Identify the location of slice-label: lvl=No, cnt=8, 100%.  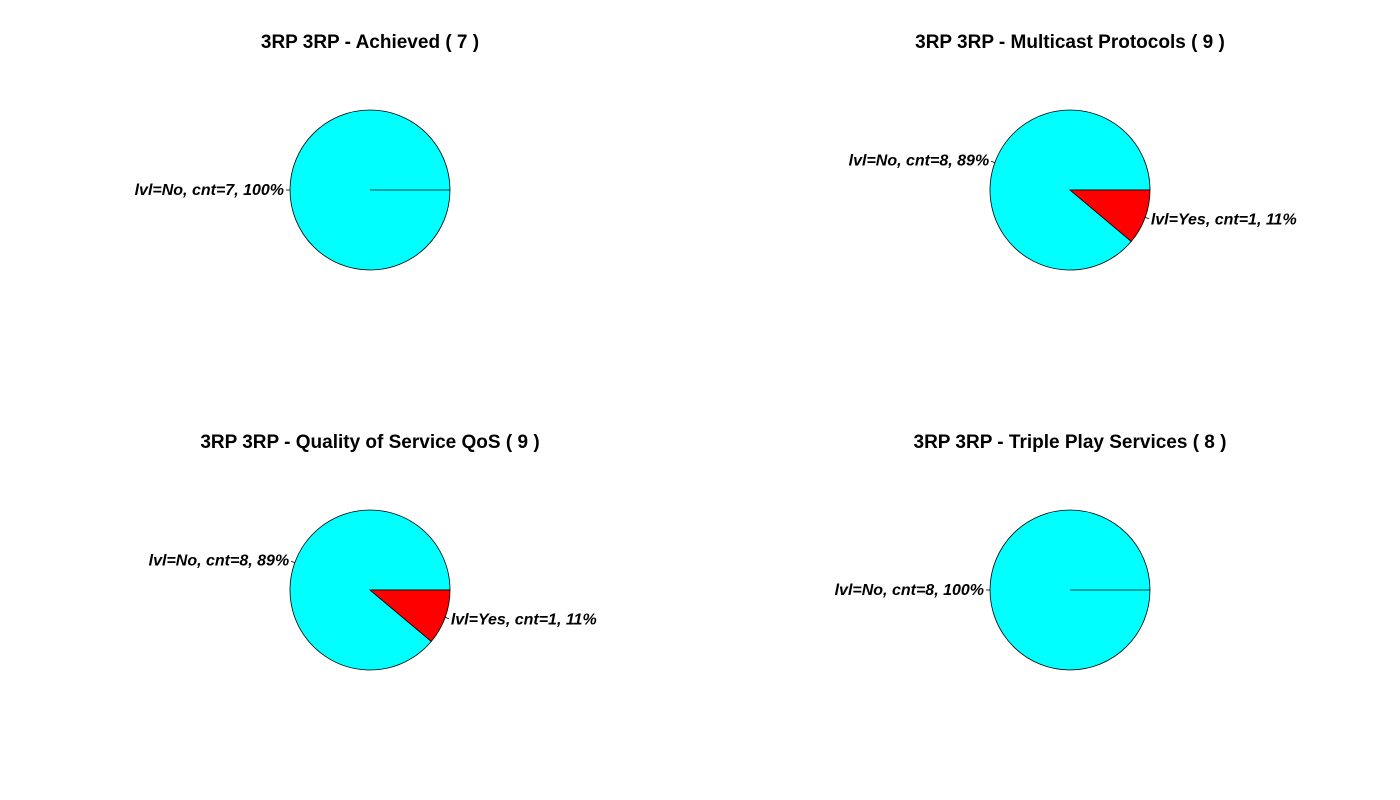
(909, 590).